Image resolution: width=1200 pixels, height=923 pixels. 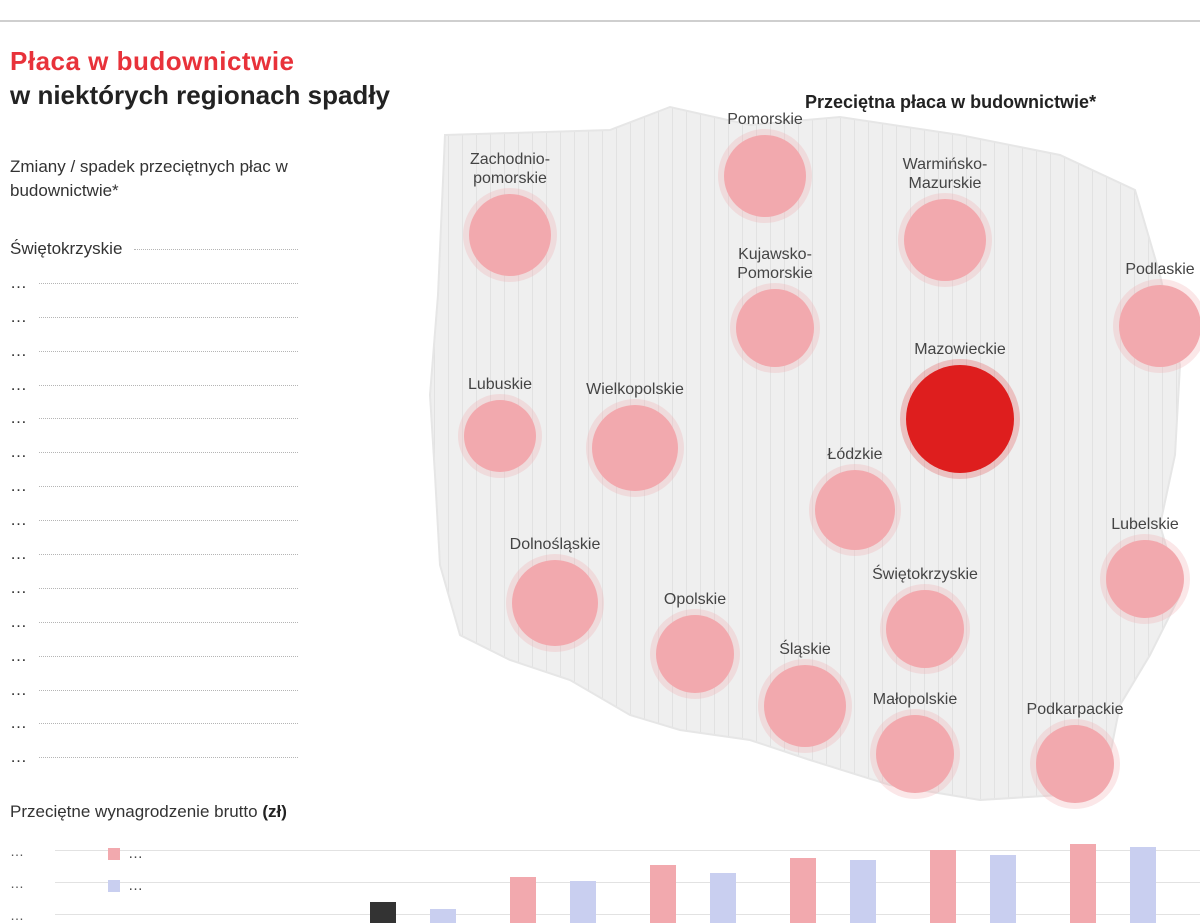 What do you see at coordinates (500, 384) in the screenshot?
I see `region-name: Lubuskie` at bounding box center [500, 384].